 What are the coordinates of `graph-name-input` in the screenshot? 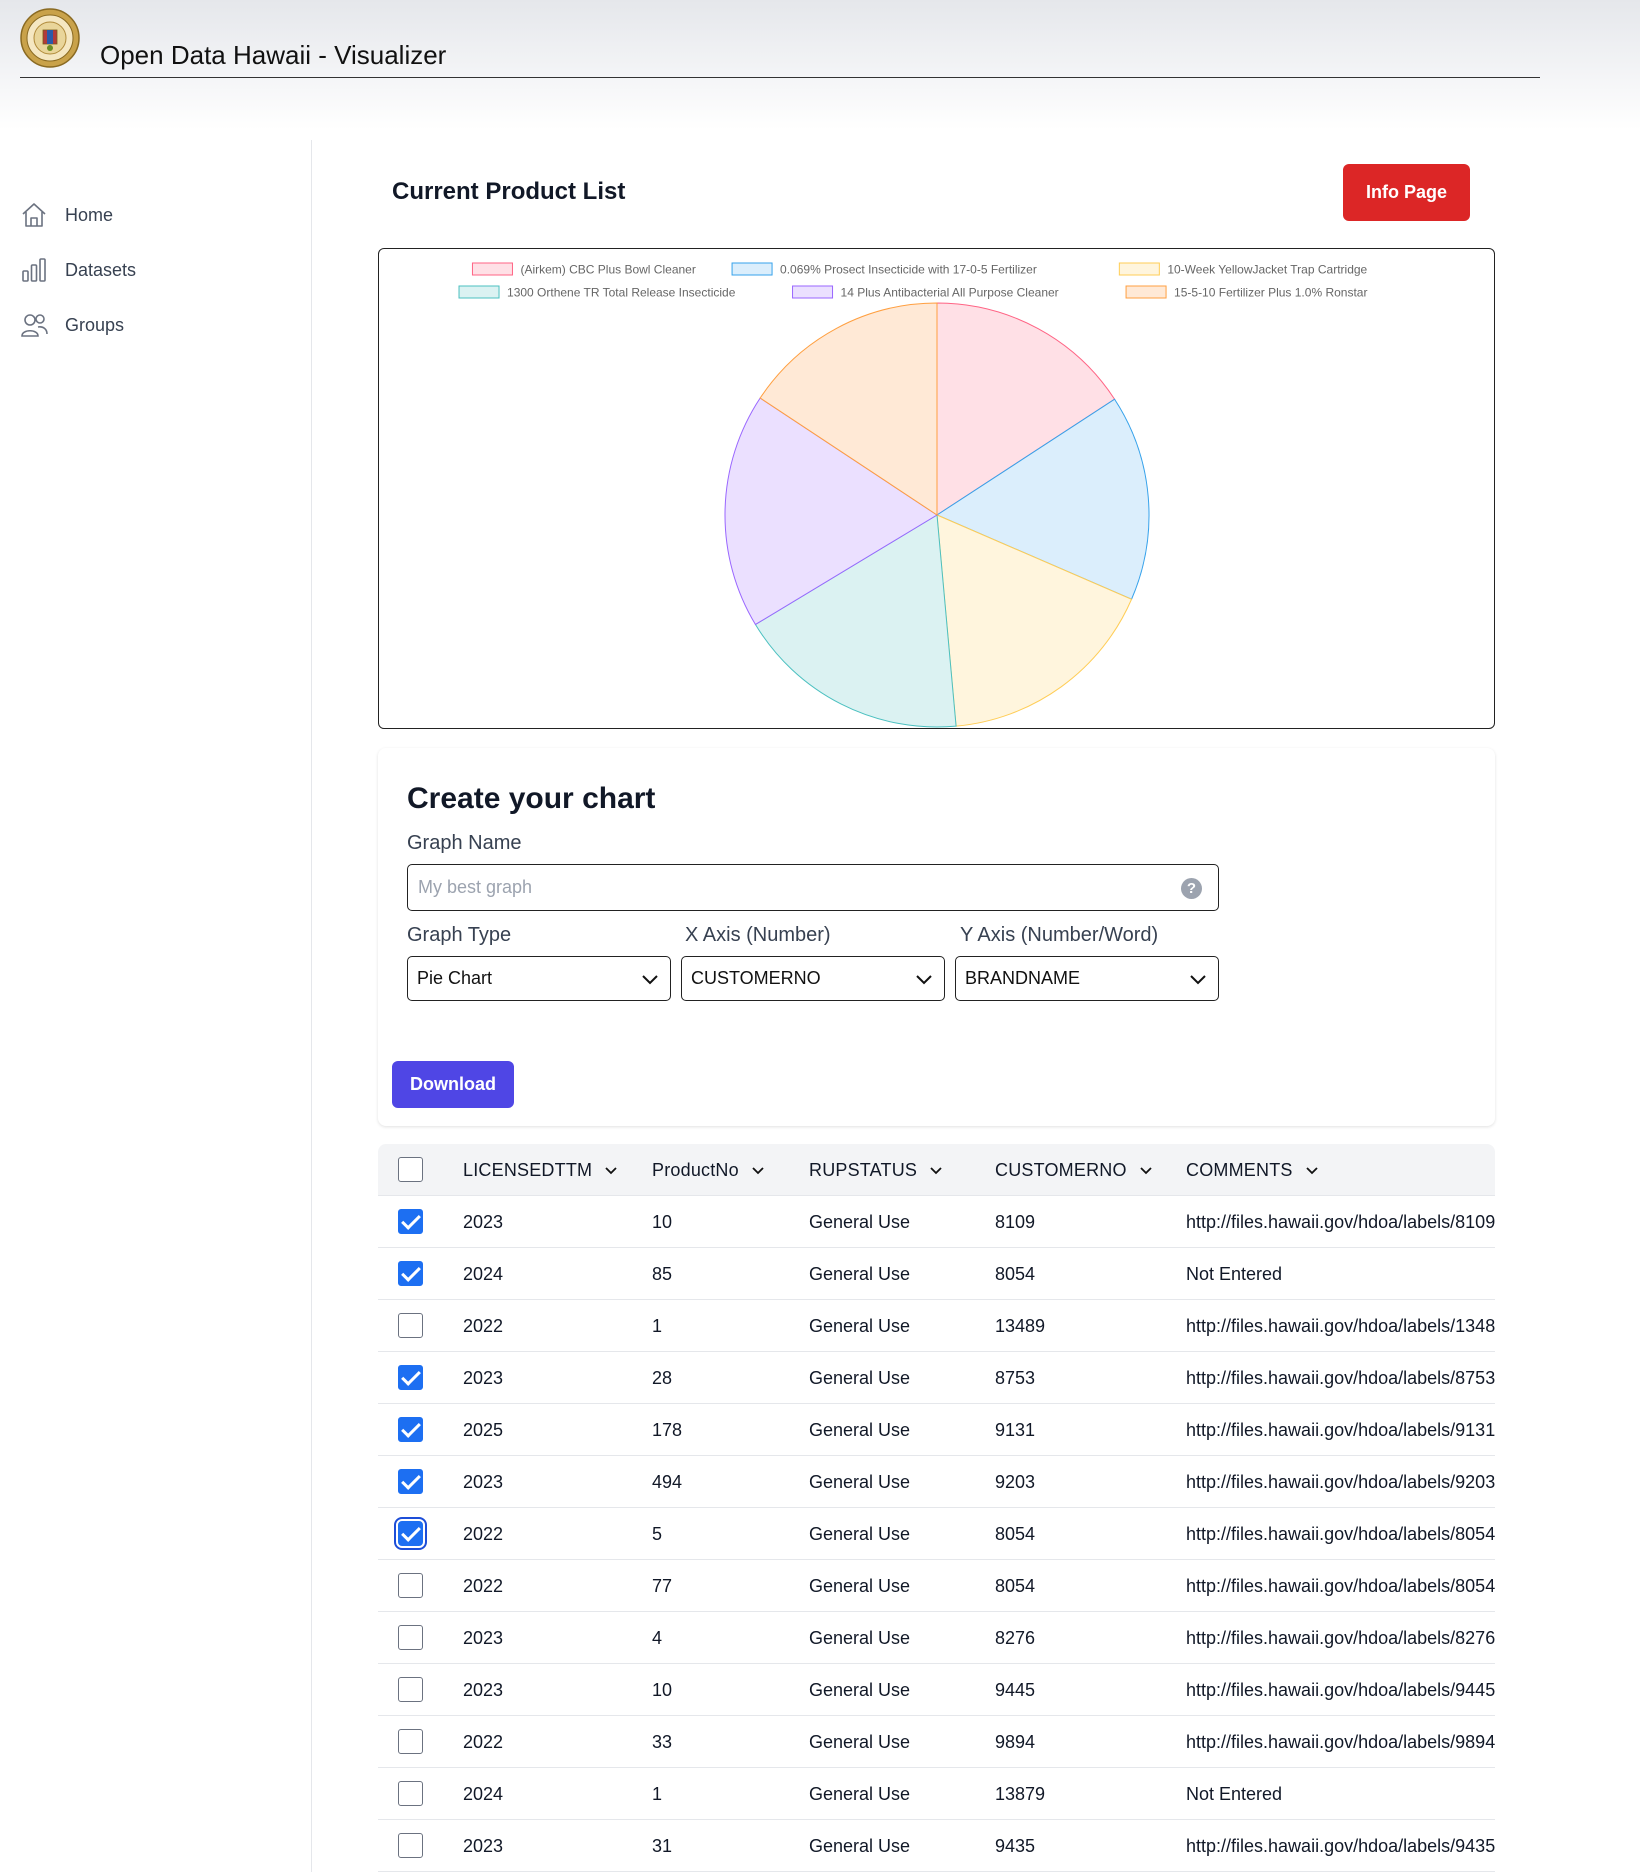 It's located at (813, 887).